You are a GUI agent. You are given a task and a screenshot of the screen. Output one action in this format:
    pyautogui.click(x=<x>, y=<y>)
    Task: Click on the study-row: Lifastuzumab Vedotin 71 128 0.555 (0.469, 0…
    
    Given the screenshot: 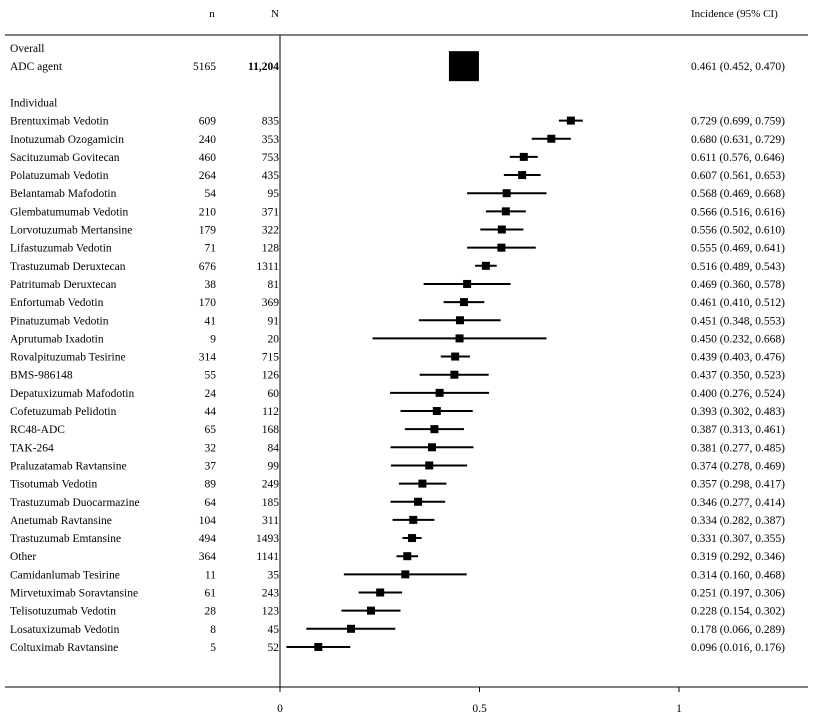 What is the action you would take?
    pyautogui.click(x=397, y=249)
    